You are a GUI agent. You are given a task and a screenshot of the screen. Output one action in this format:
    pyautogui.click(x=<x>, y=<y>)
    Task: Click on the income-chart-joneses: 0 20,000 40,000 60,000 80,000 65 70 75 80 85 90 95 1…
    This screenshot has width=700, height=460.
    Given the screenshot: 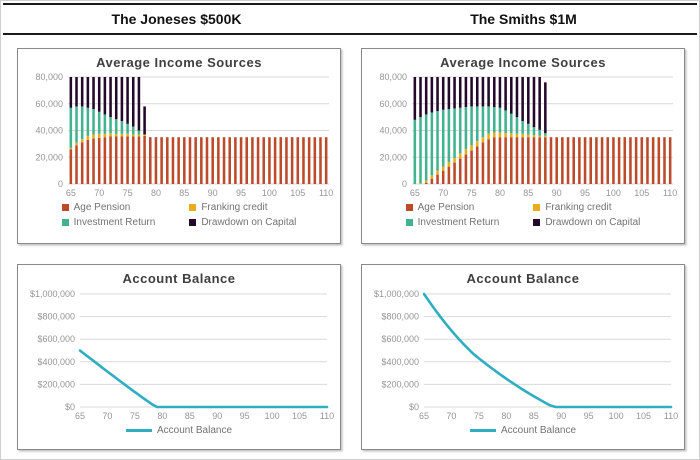 What is the action you would take?
    pyautogui.click(x=184, y=135)
    